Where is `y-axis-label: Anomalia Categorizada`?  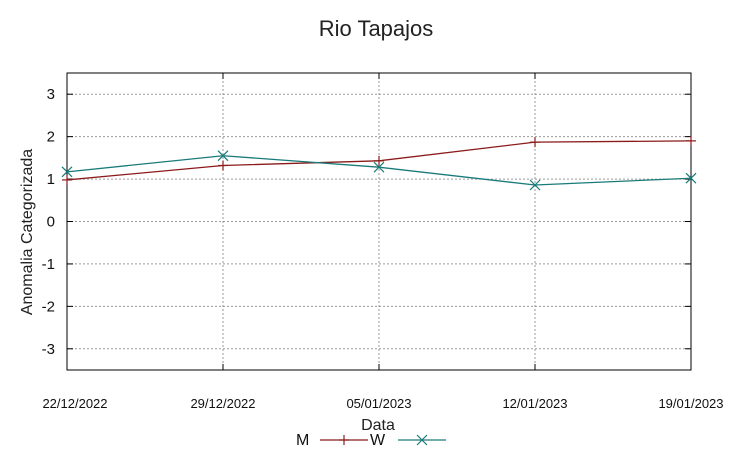
y-axis-label: Anomalia Categorizada is located at coordinates (27, 232).